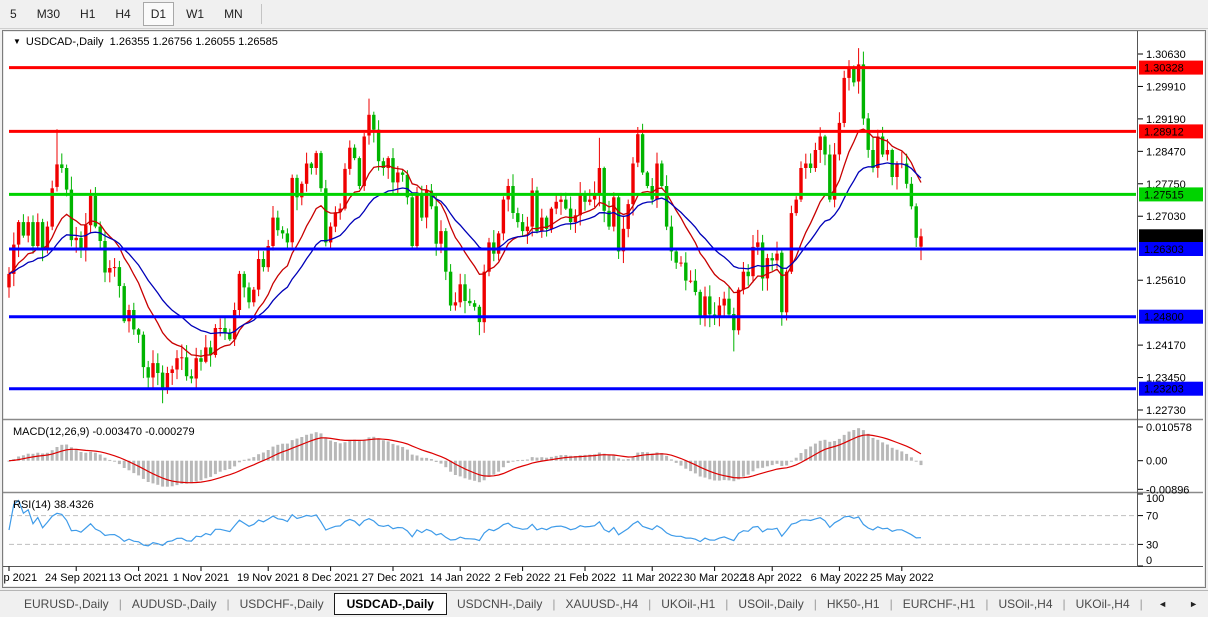 The width and height of the screenshot is (1208, 617). I want to click on tabs-scroll-left-icon: ◄, so click(1163, 604).